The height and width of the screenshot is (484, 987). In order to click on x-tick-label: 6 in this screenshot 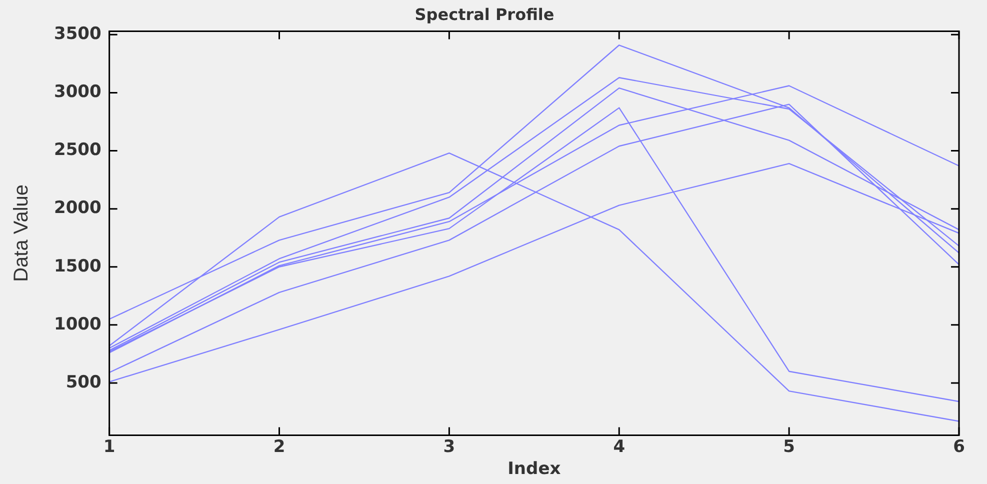, I will do `click(959, 446)`.